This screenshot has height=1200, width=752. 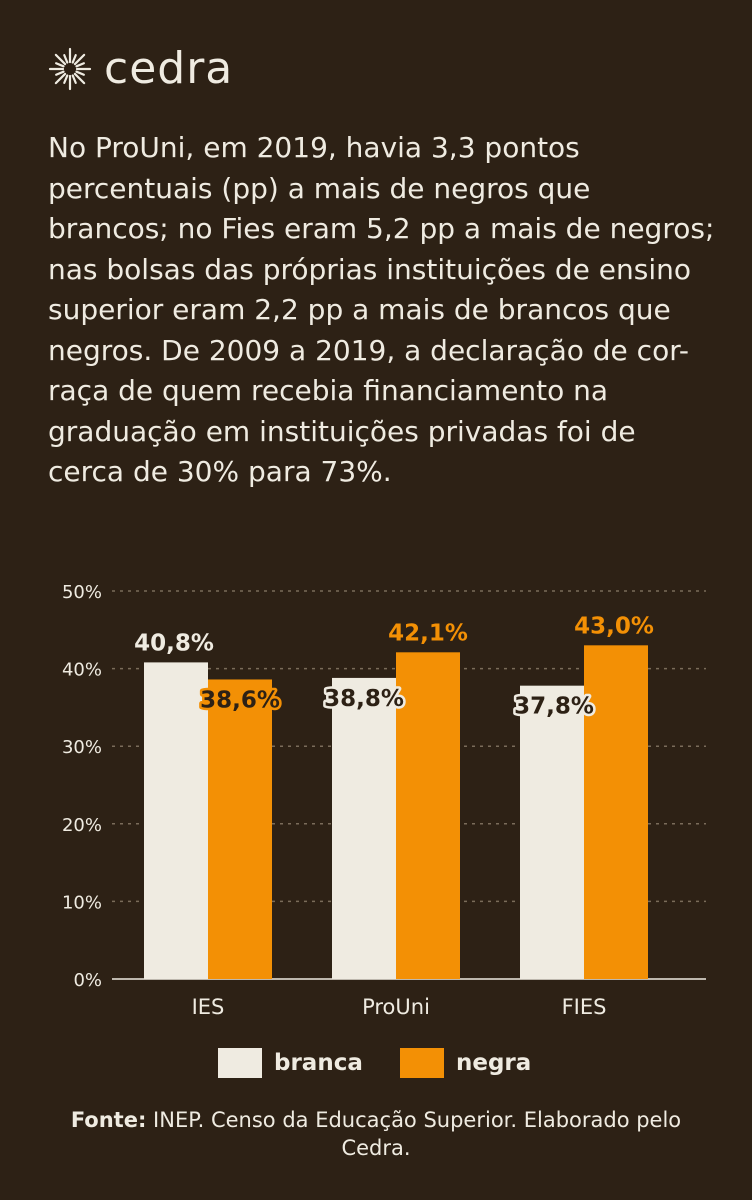 What do you see at coordinates (70, 69) in the screenshot?
I see `sunburst-logo-icon` at bounding box center [70, 69].